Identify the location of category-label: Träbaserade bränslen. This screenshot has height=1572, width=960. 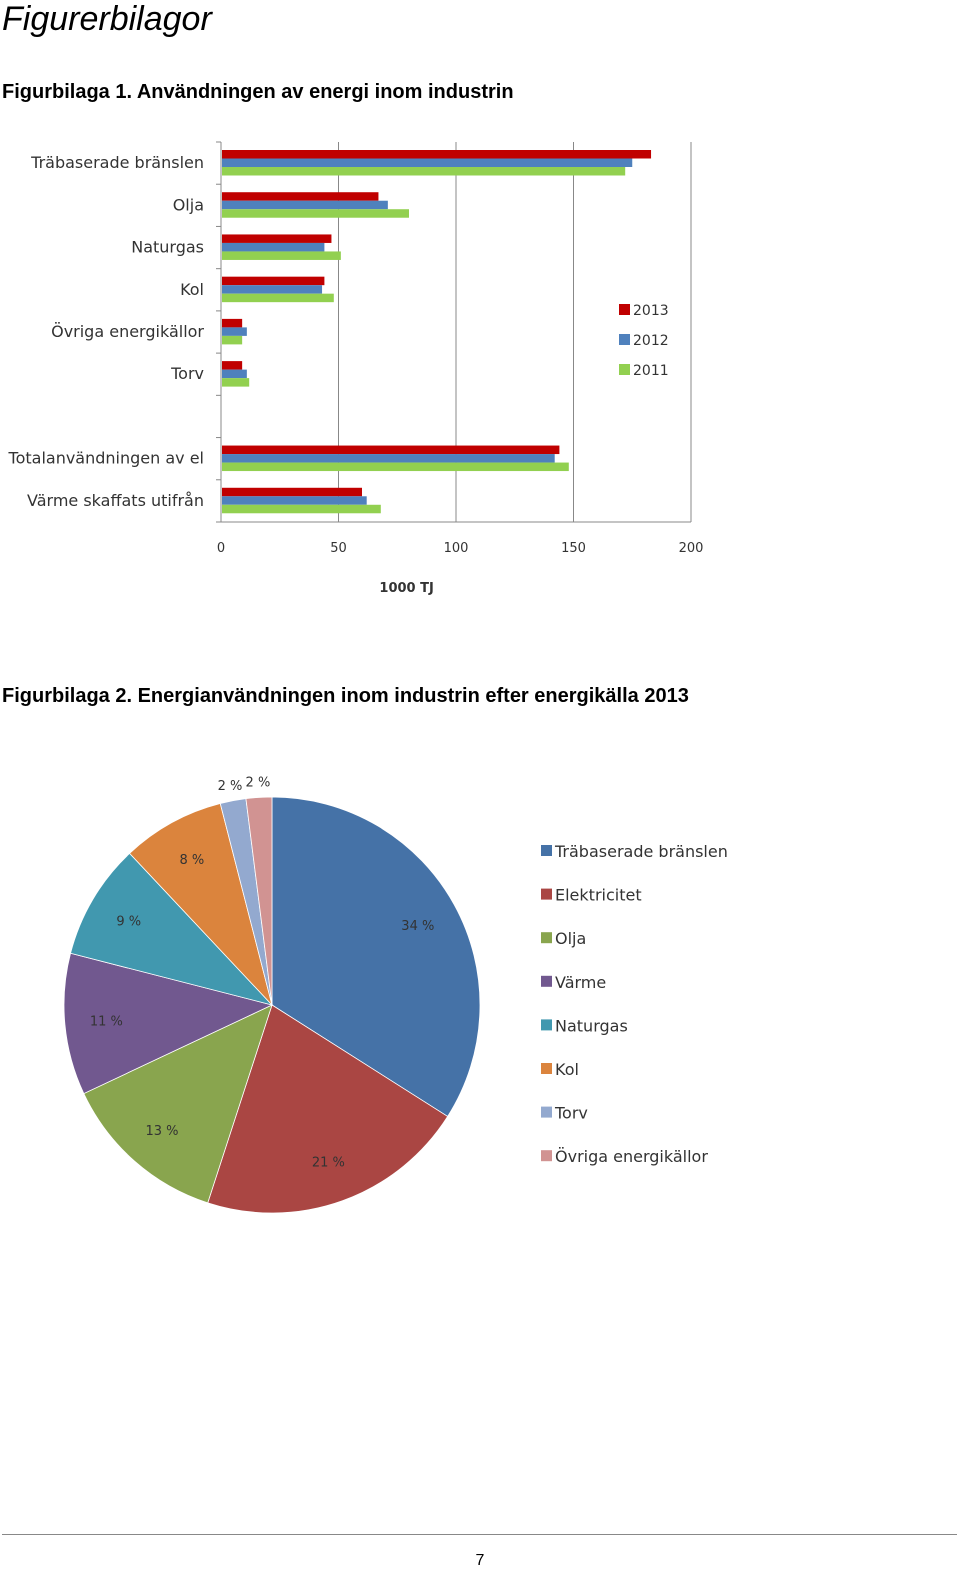
(117, 162).